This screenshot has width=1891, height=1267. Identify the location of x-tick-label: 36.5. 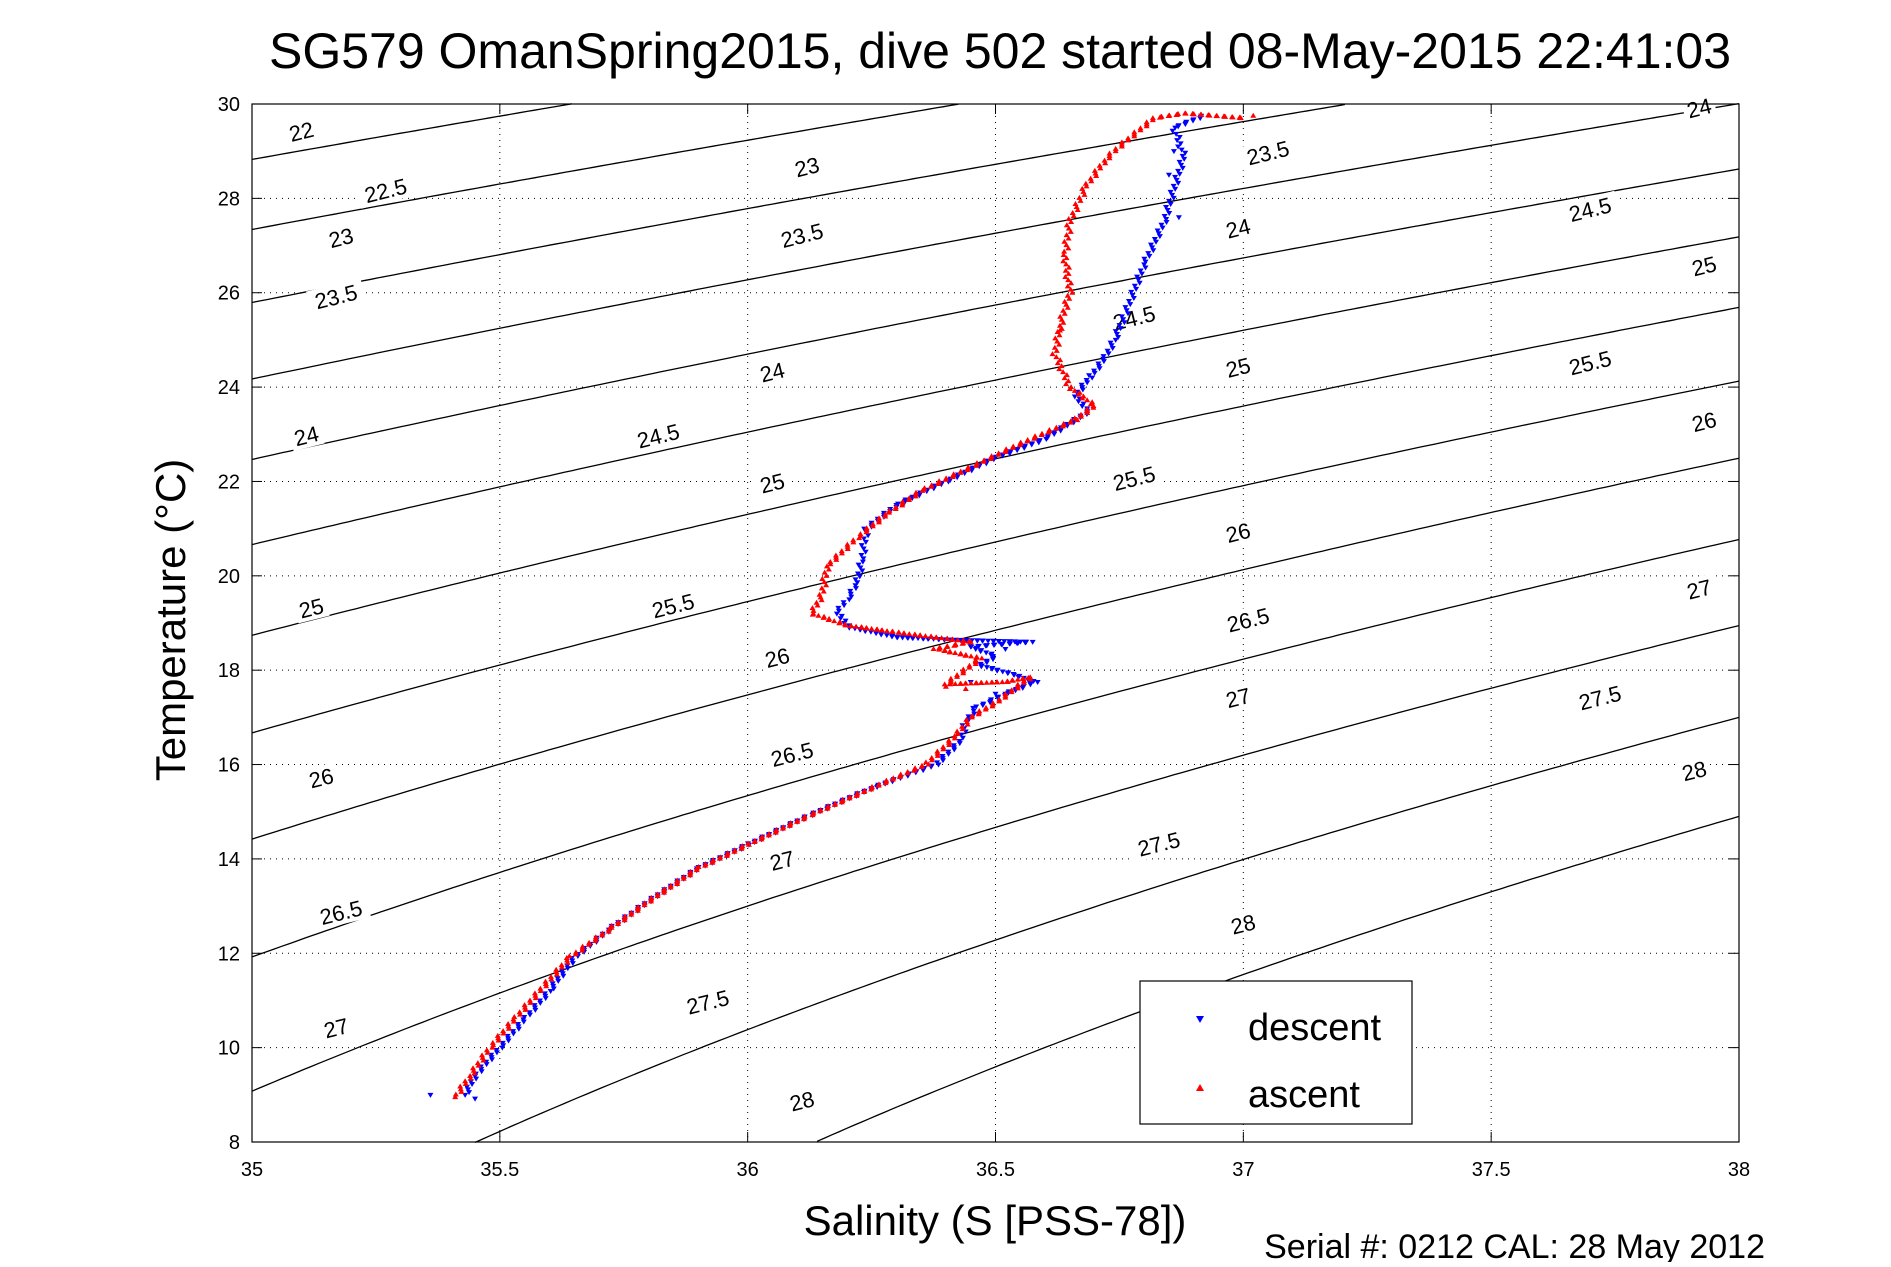
(995, 1170).